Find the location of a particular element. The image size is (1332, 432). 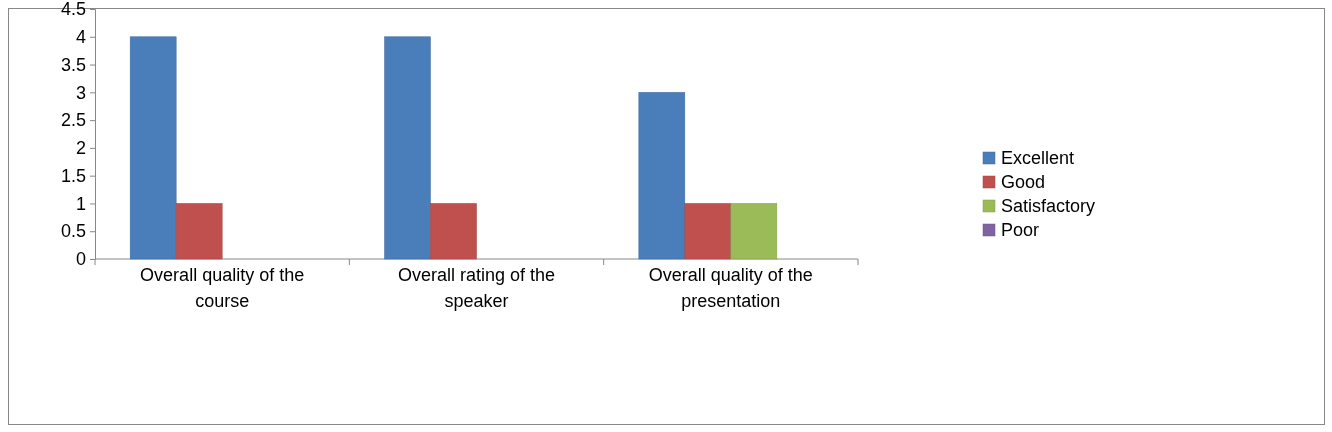

y-tick-label: 0.5 is located at coordinates (73, 231).